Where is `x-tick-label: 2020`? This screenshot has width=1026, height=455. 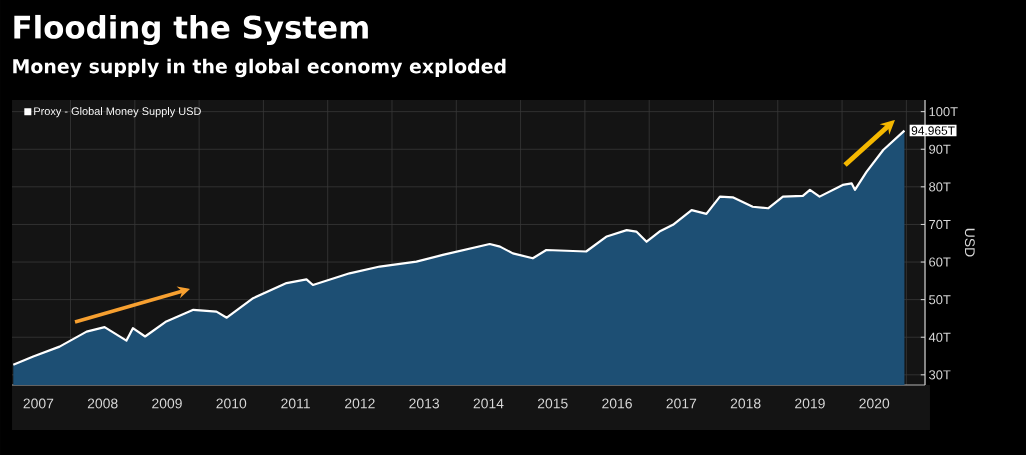
x-tick-label: 2020 is located at coordinates (874, 403).